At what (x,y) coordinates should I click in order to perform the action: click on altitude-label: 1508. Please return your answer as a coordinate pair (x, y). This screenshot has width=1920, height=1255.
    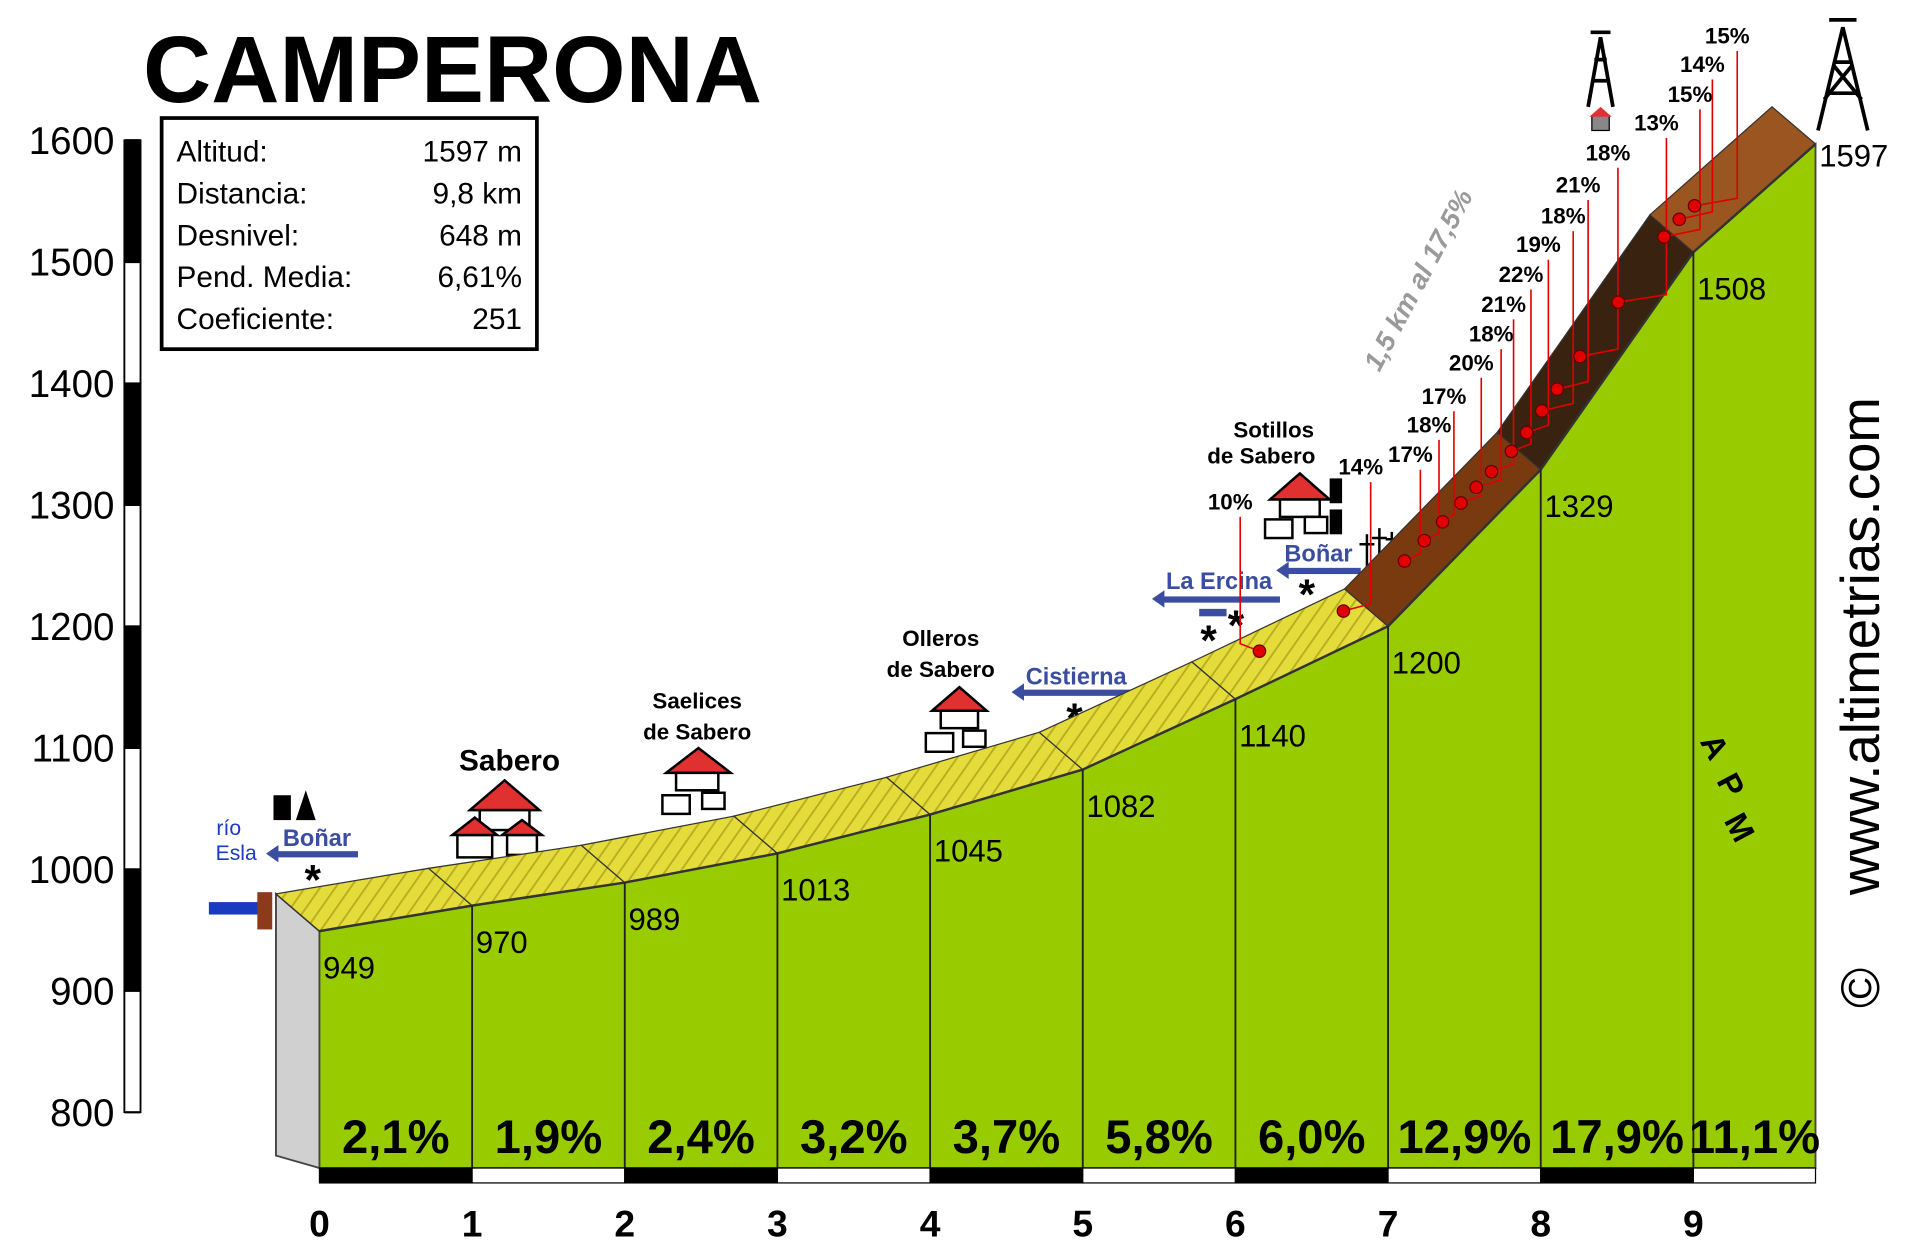
    Looking at the image, I should click on (1731, 288).